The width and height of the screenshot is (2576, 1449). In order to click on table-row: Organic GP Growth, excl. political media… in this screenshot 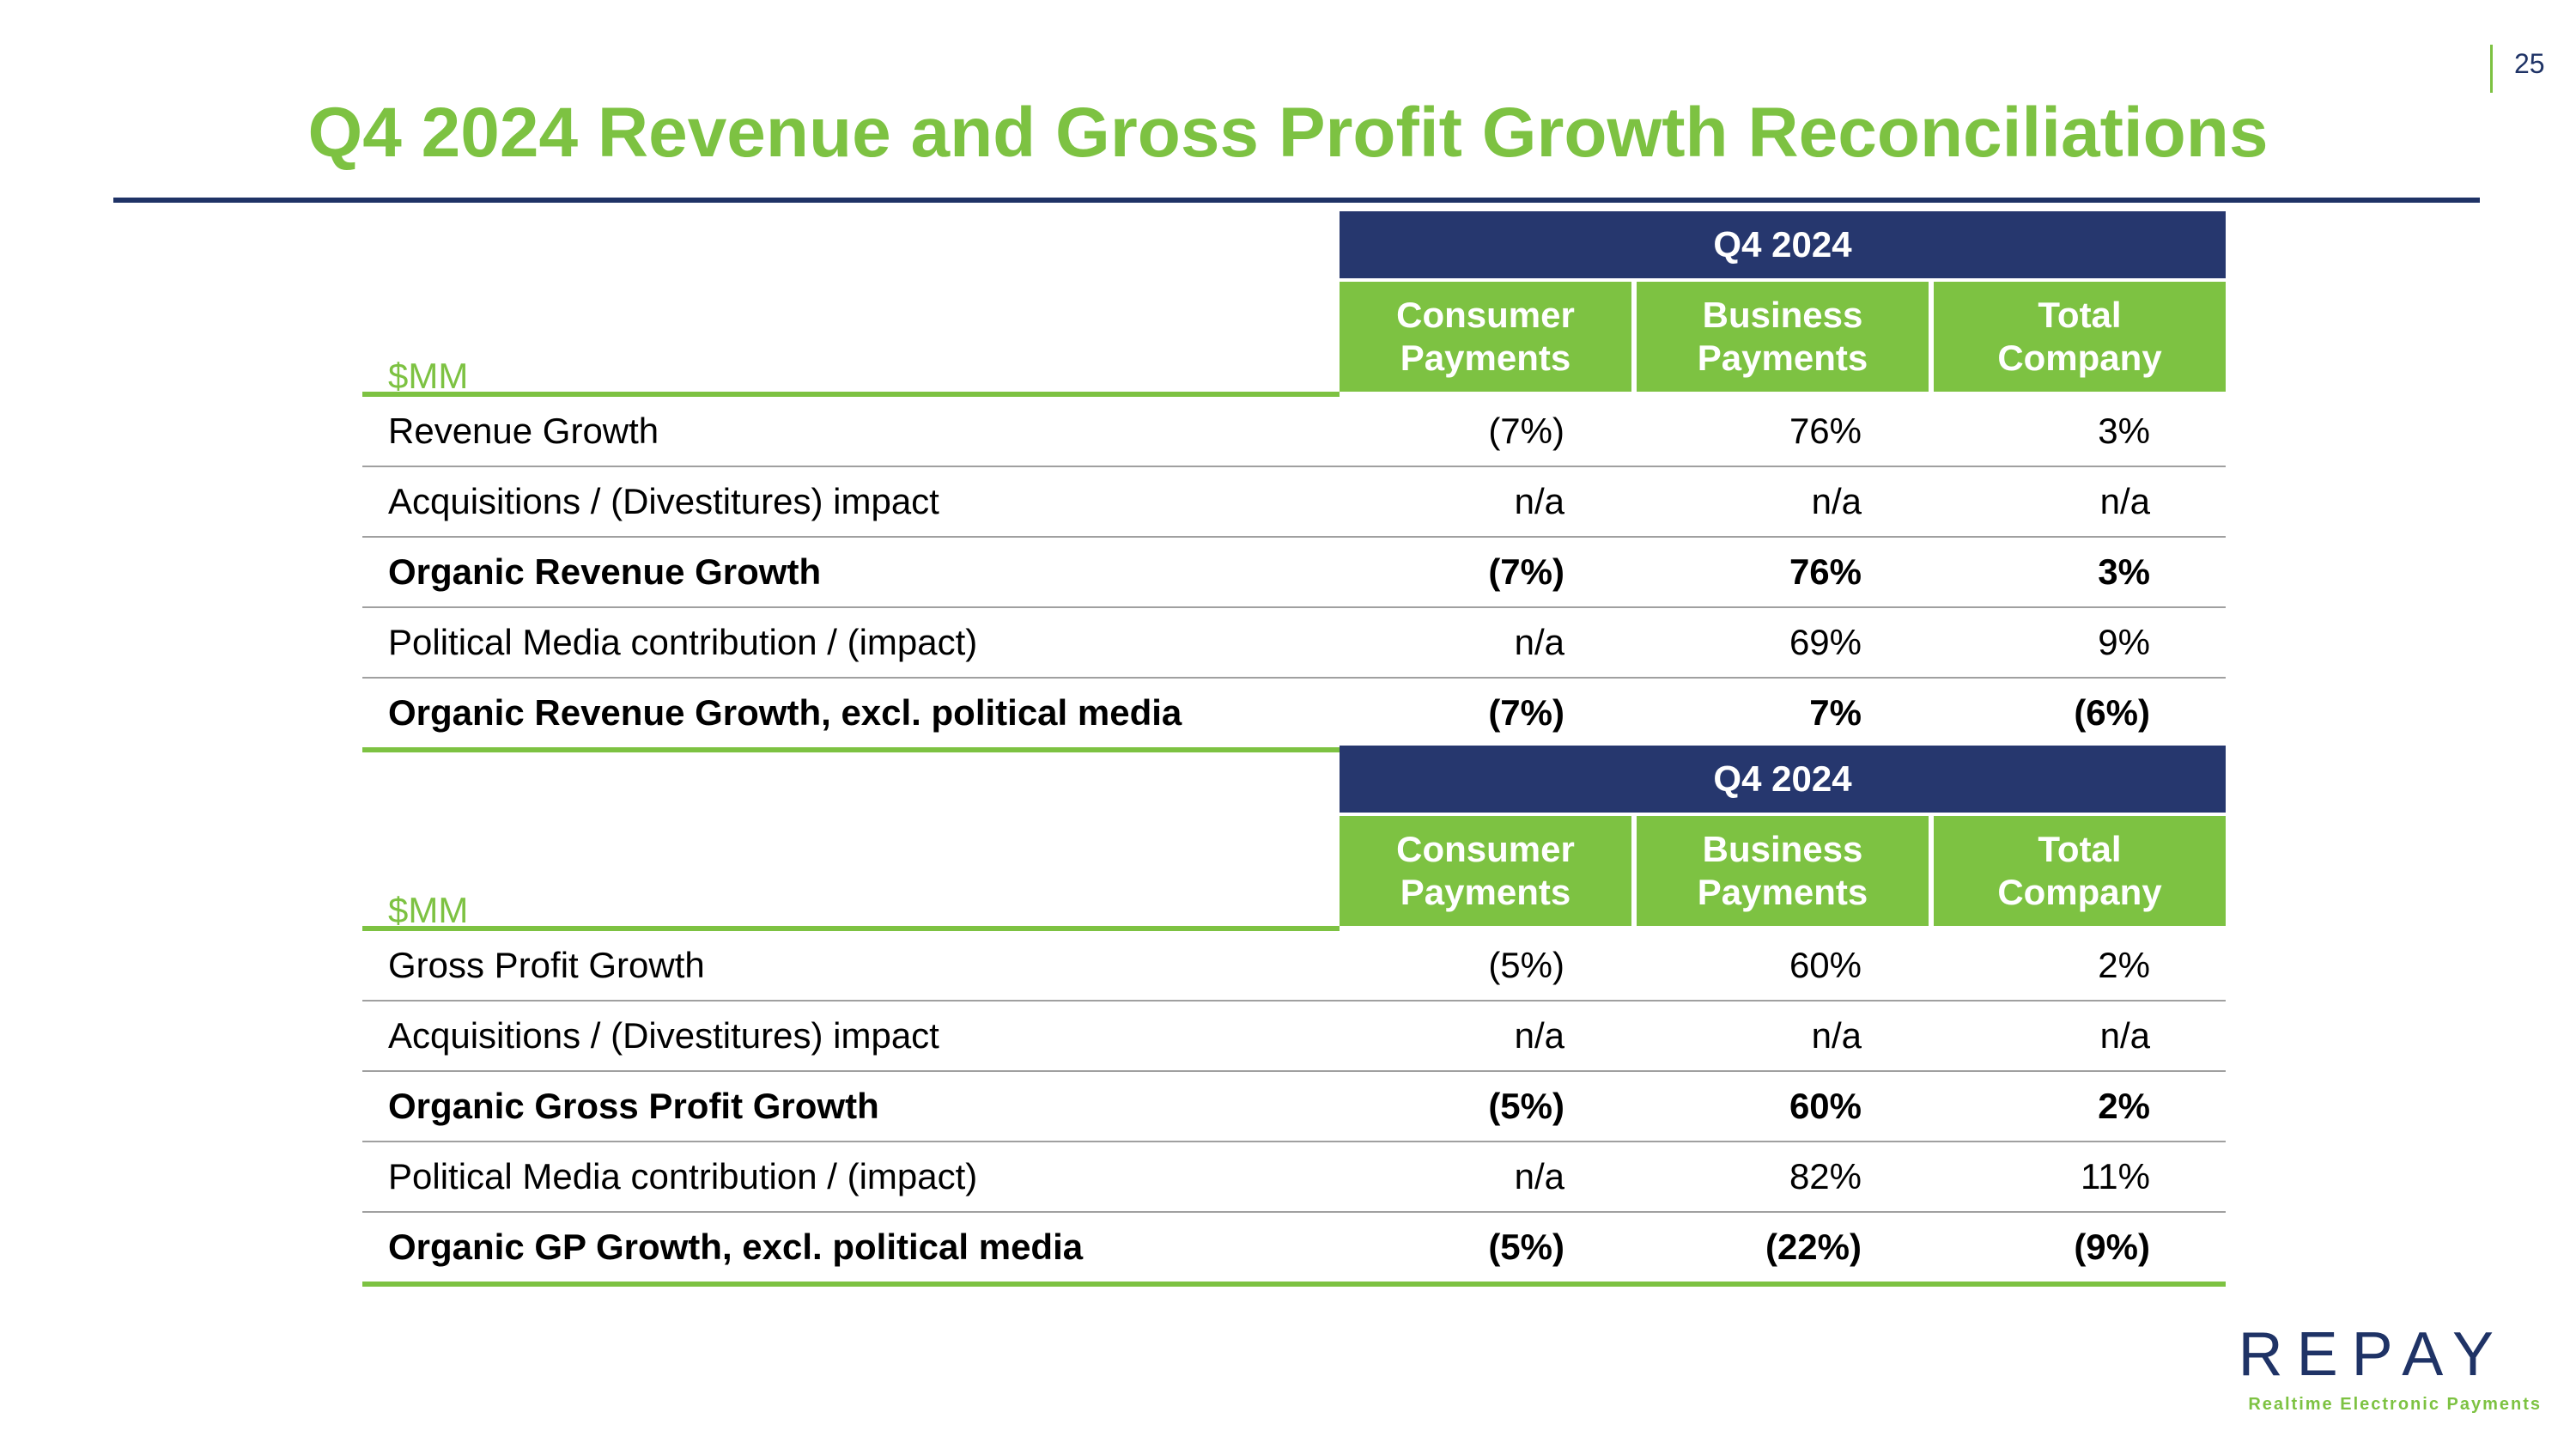, I will do `click(1294, 1250)`.